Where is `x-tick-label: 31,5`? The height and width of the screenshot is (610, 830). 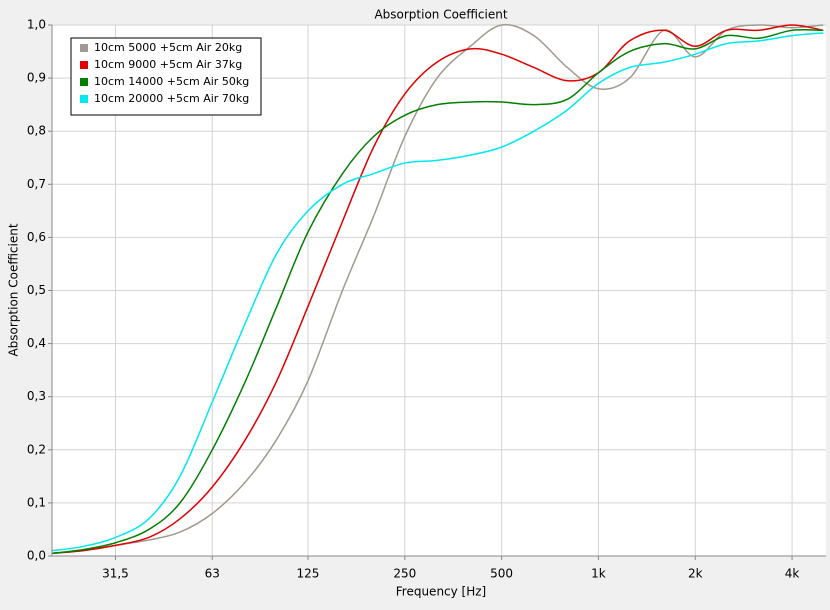
x-tick-label: 31,5 is located at coordinates (115, 574).